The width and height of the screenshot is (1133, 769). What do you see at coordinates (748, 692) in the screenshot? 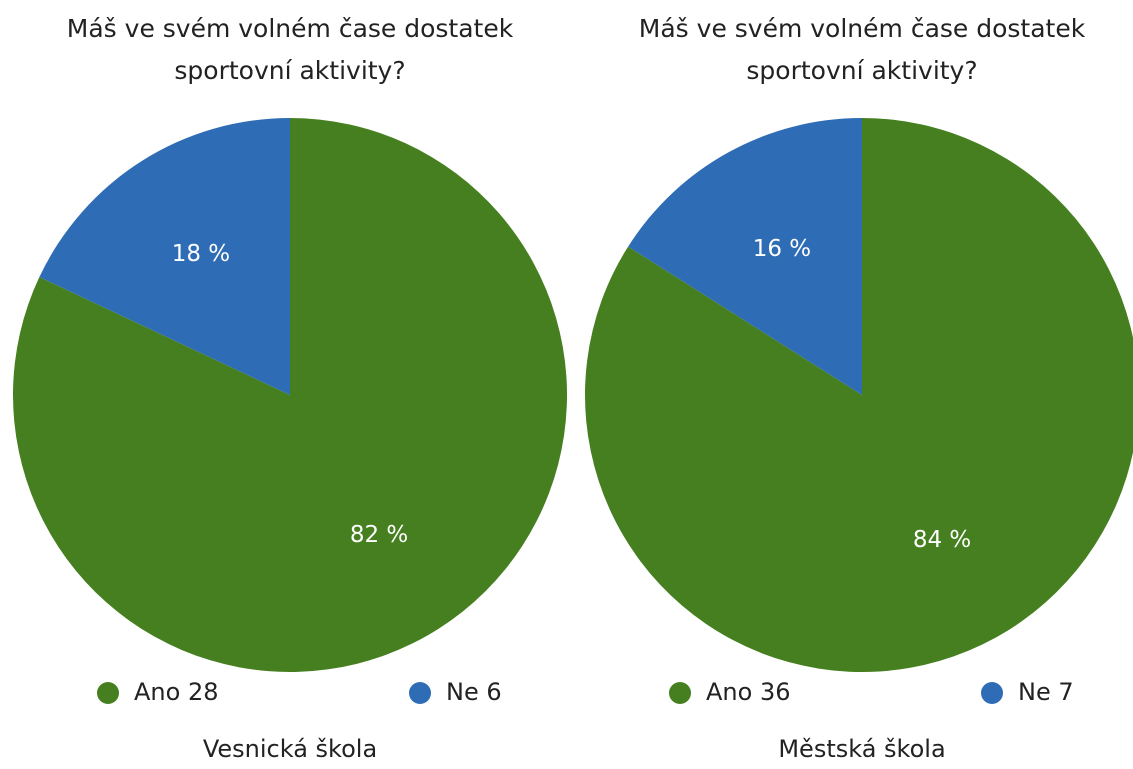
I see `legend-label: Ano 36` at bounding box center [748, 692].